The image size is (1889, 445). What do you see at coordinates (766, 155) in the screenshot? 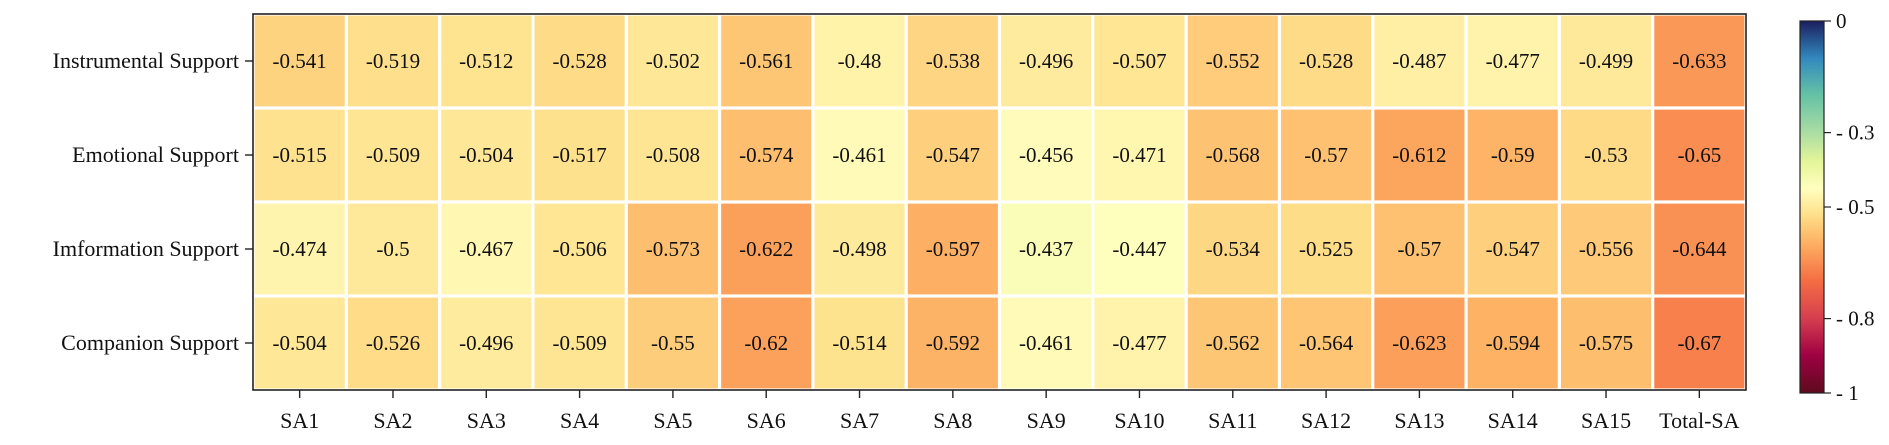
I see `cell-value-label: -0.574` at bounding box center [766, 155].